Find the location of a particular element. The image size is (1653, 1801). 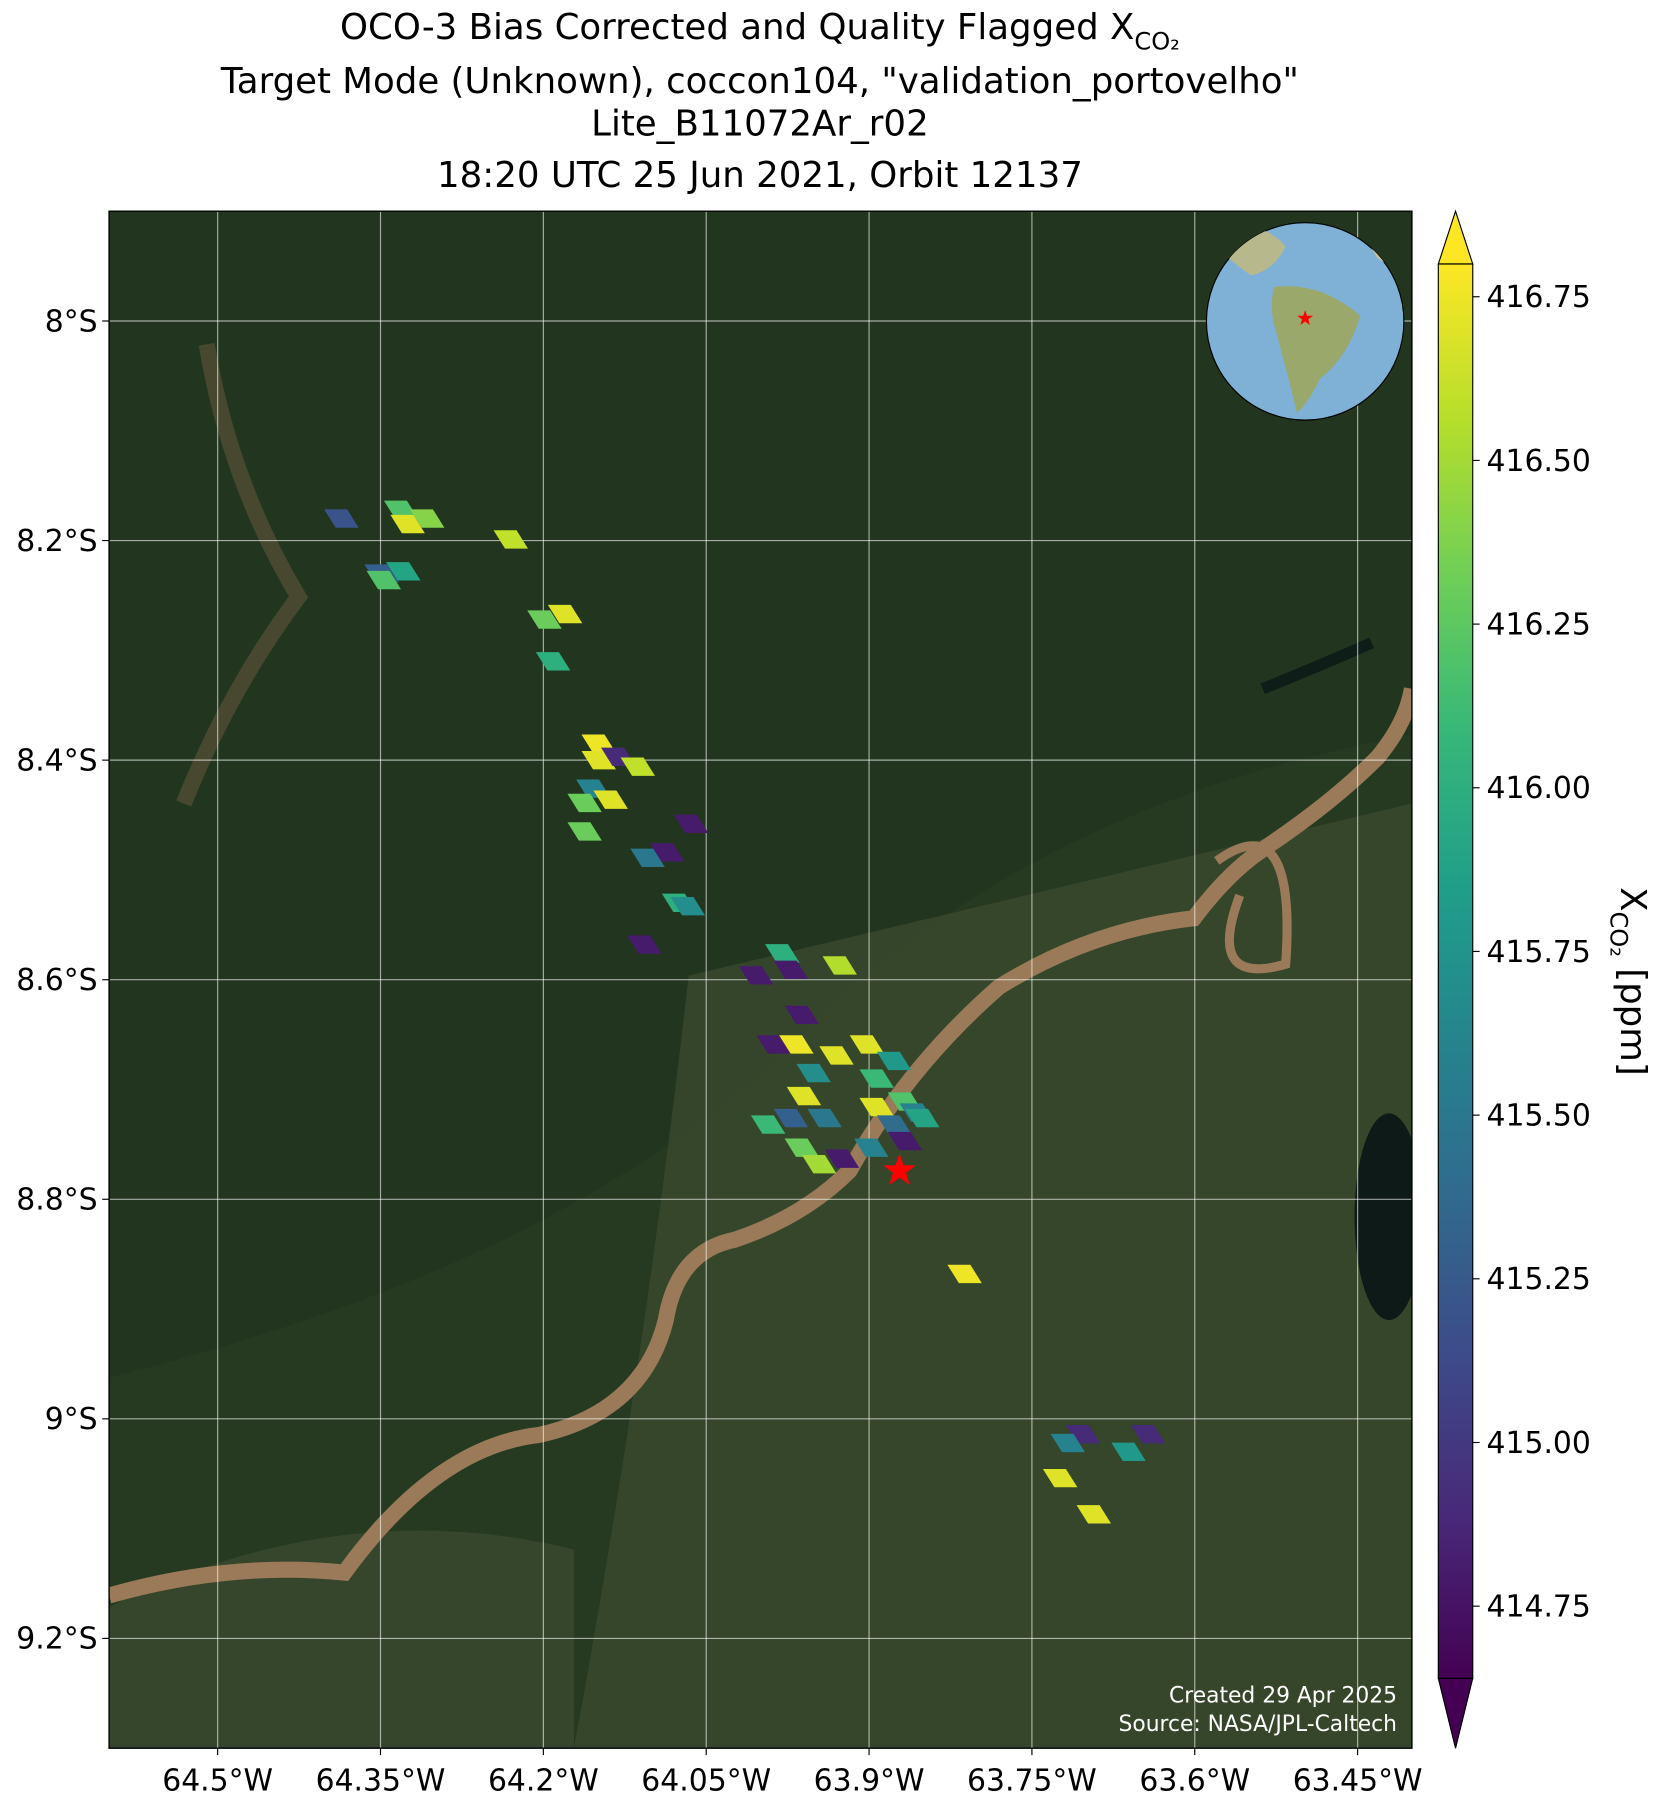

x-tick-label: 64.5°W is located at coordinates (217, 1781).